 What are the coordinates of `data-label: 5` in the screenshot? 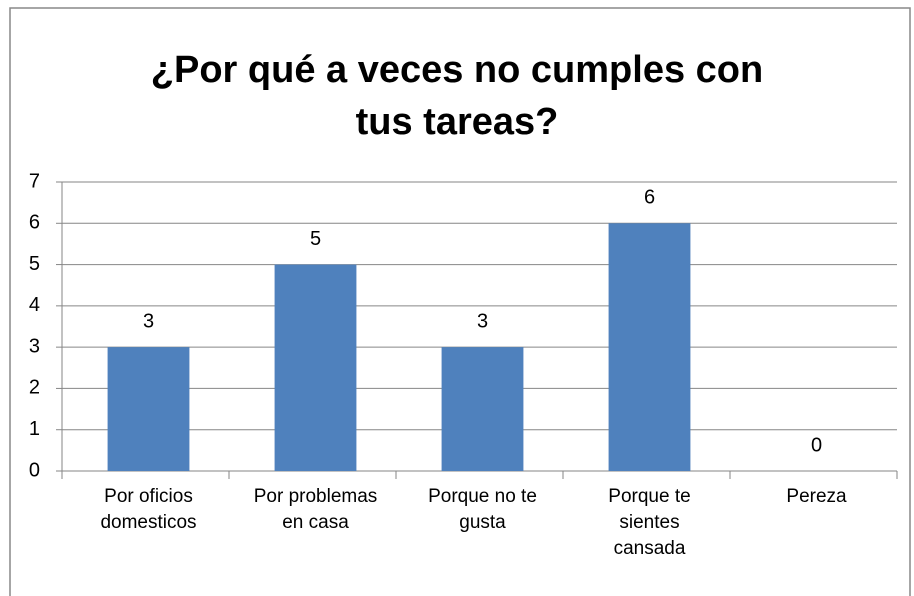 It's located at (315, 239).